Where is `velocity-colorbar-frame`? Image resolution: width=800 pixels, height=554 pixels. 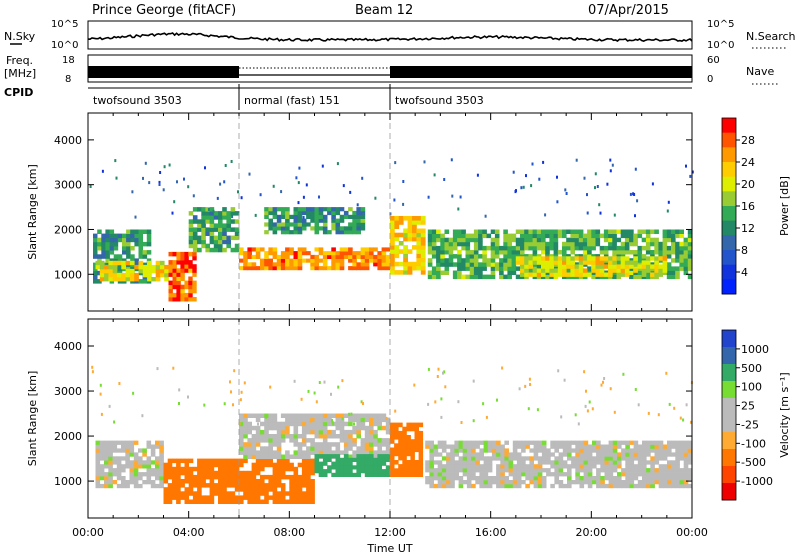 velocity-colorbar-frame is located at coordinates (729, 415).